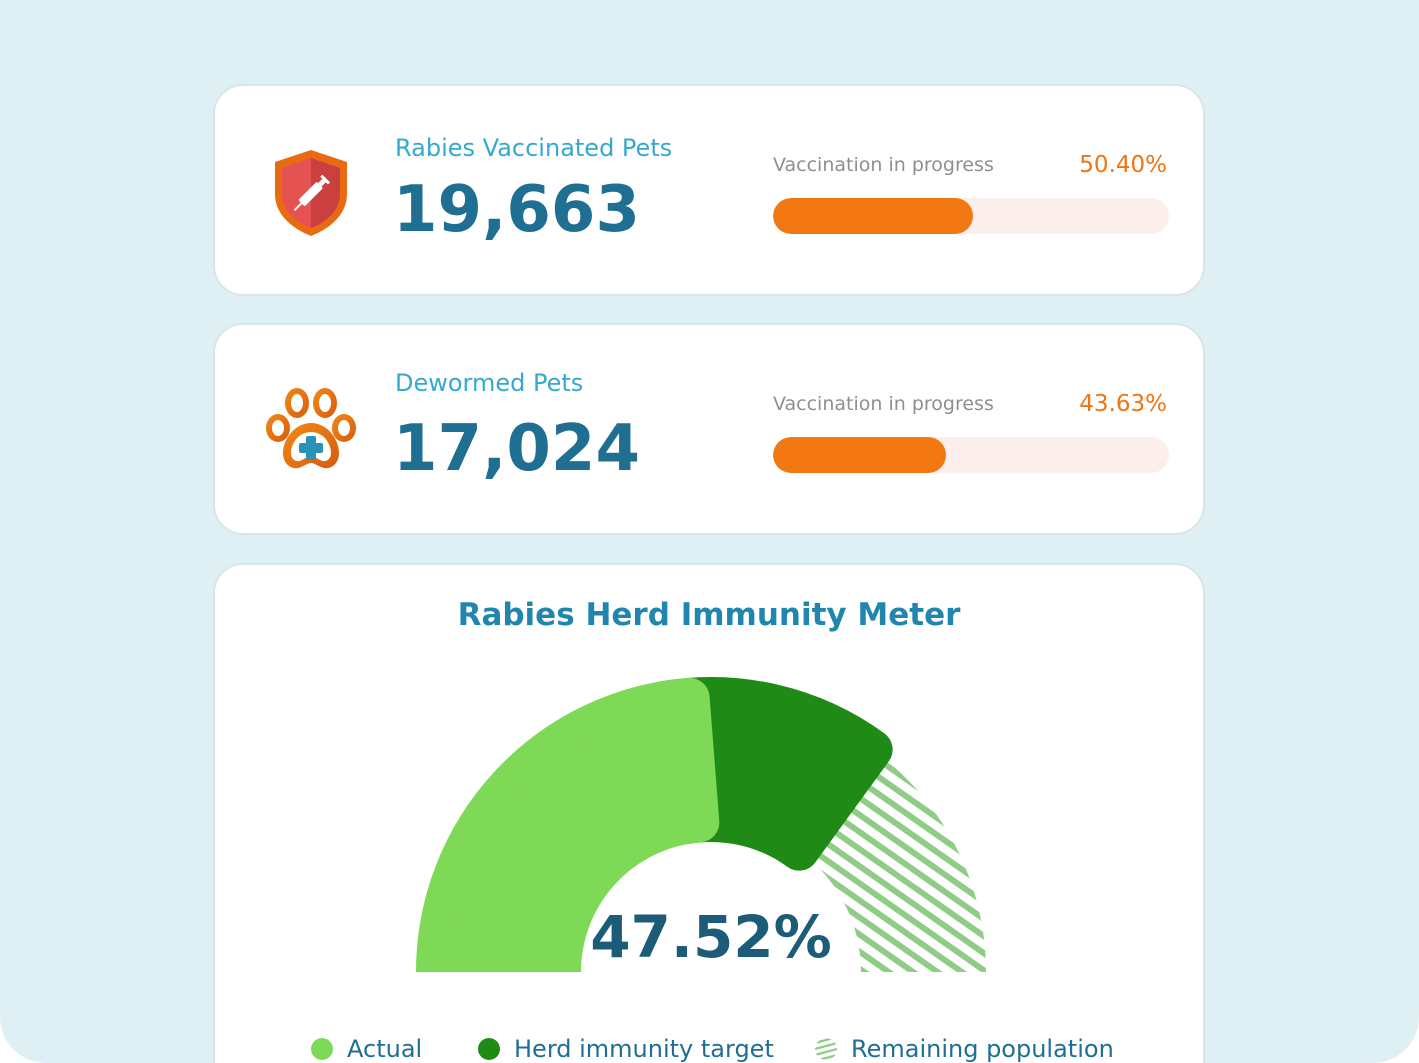  I want to click on herd-immunity-gauge, so click(701, 824).